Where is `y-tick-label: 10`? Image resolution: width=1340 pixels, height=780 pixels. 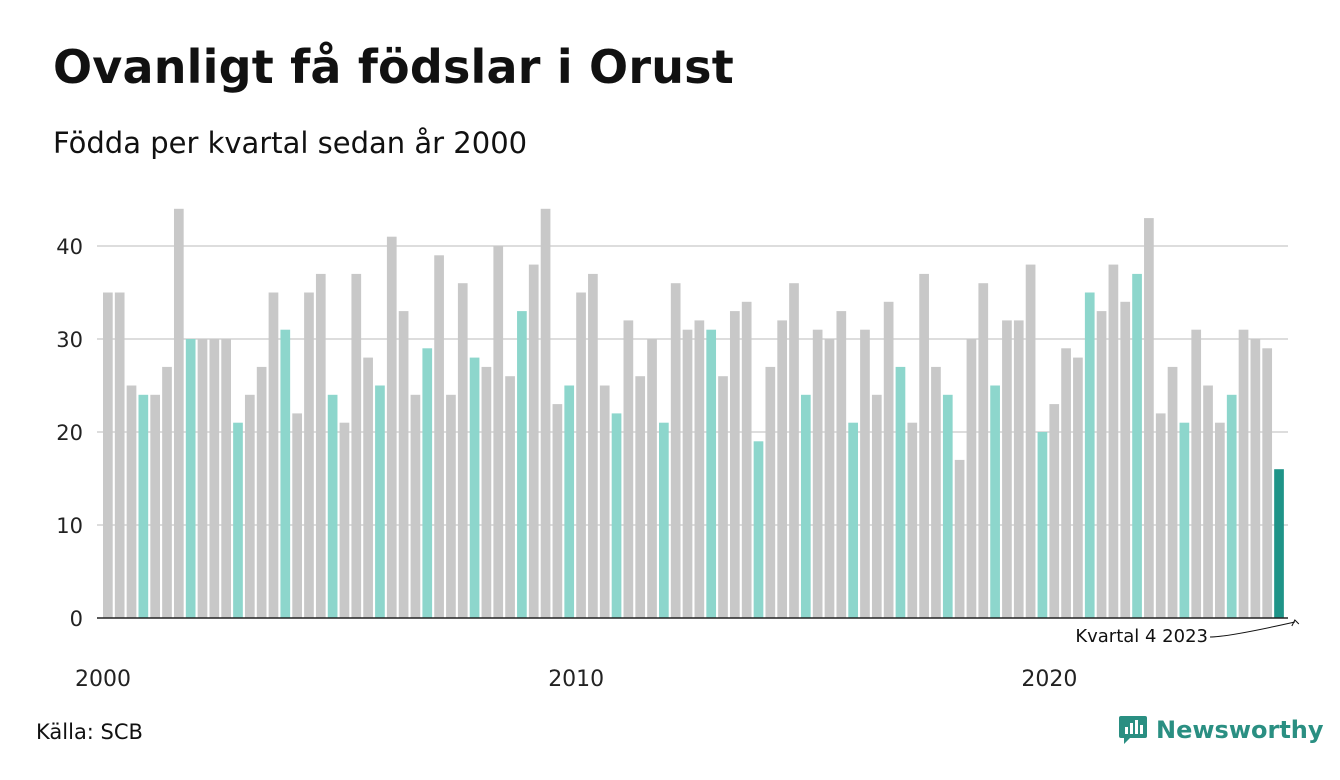 y-tick-label: 10 is located at coordinates (69, 526).